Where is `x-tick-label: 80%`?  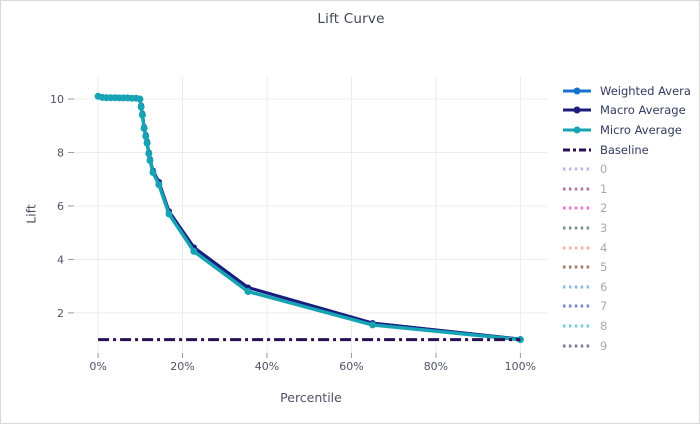 x-tick-label: 80% is located at coordinates (436, 366).